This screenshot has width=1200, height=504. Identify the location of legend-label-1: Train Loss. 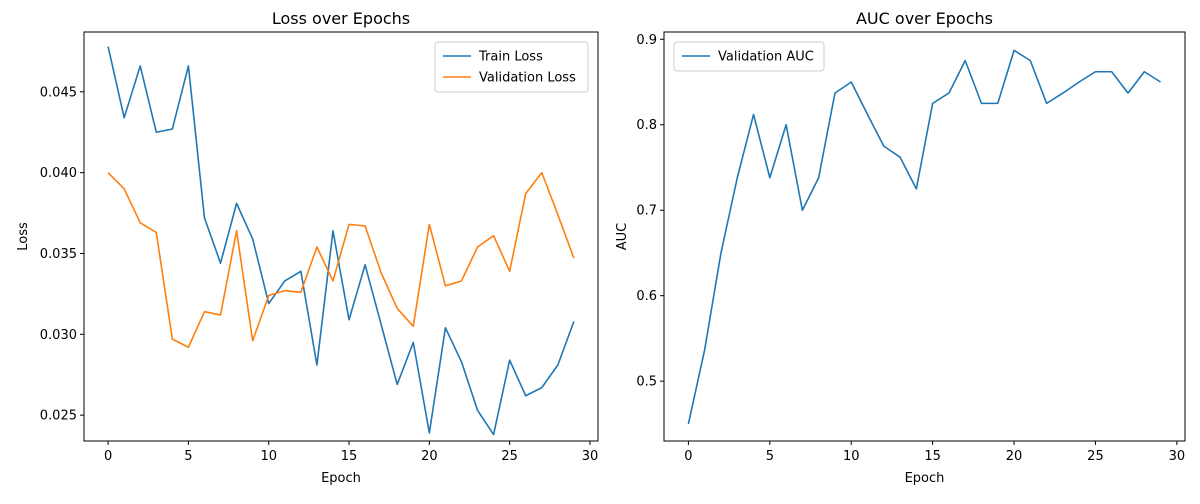
(510, 57).